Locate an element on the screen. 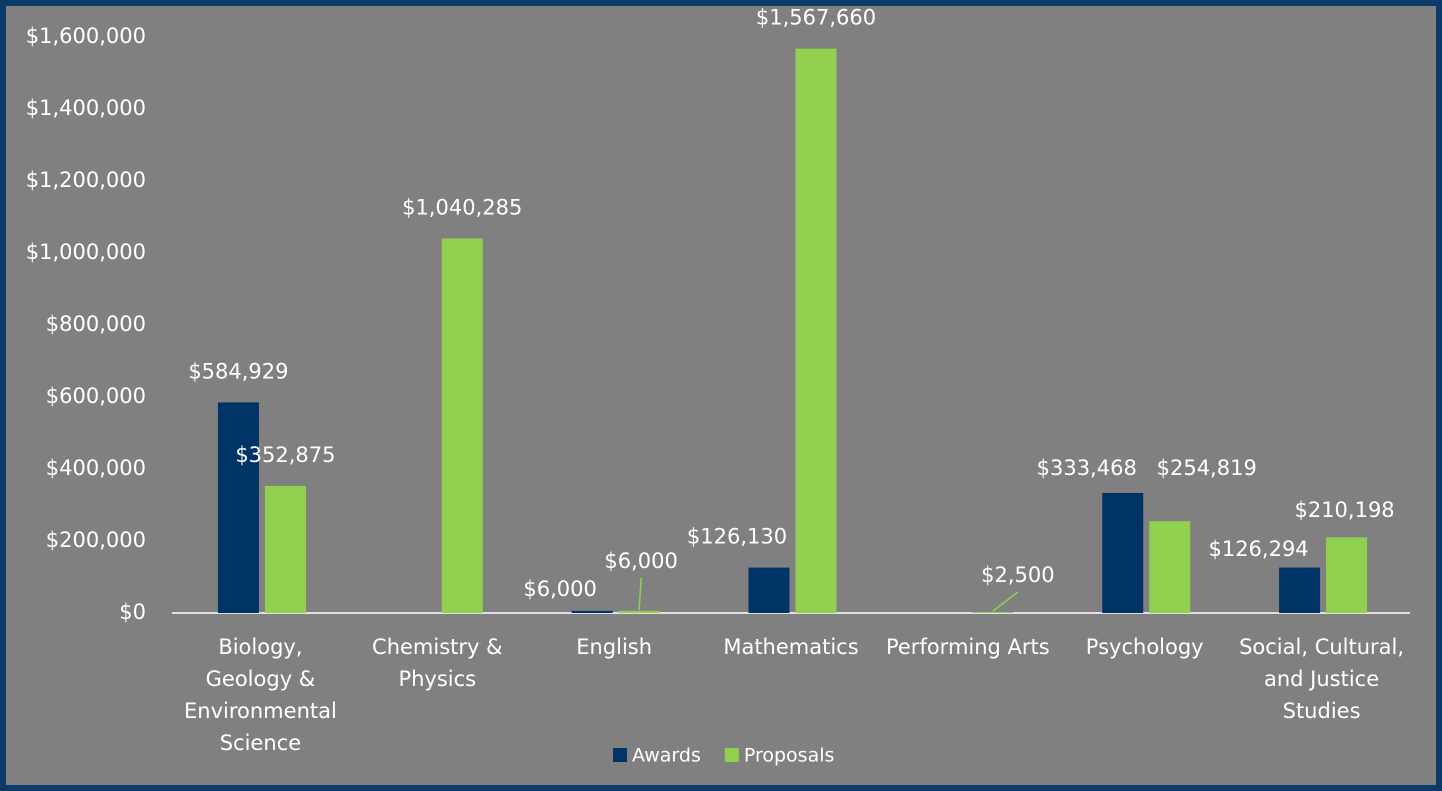 The height and width of the screenshot is (791, 1442). data-label: $126,130 is located at coordinates (737, 537).